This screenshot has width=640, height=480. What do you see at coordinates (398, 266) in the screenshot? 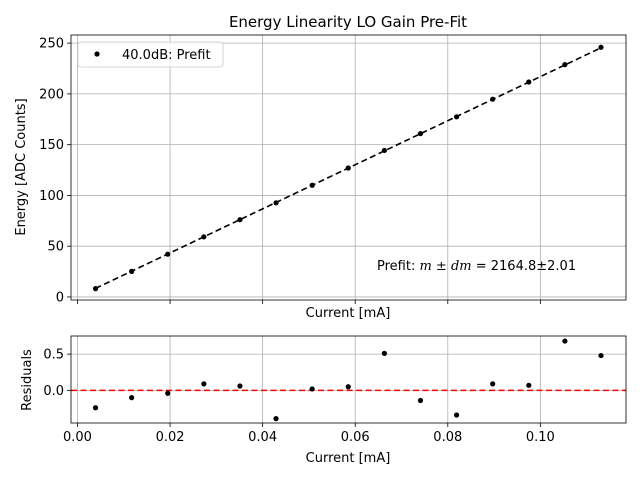
I see `fit-annotation-prefix: Prefit:` at bounding box center [398, 266].